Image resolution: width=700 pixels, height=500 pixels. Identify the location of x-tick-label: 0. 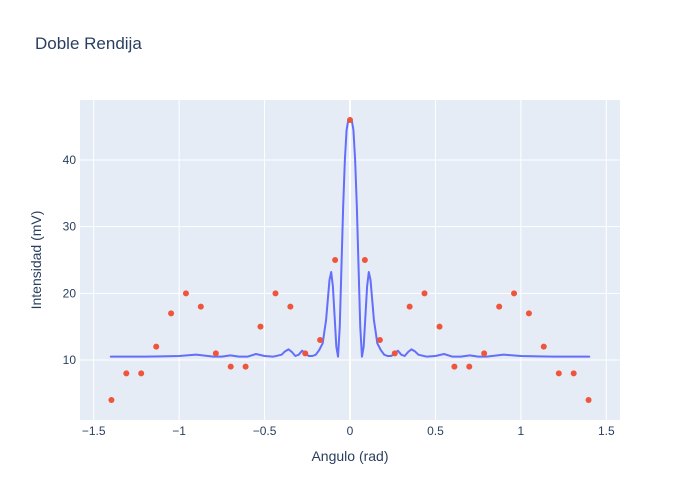
(350, 431).